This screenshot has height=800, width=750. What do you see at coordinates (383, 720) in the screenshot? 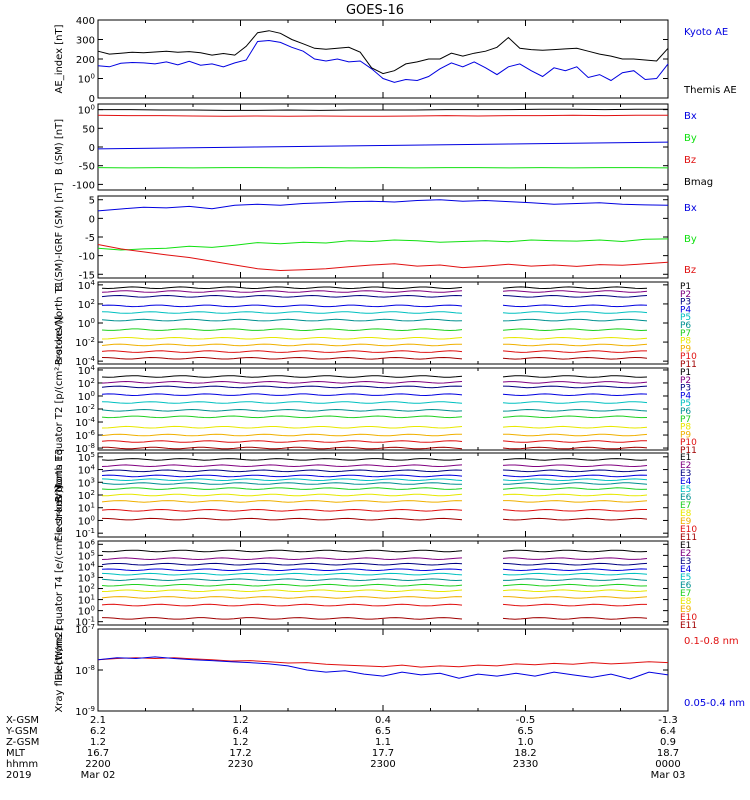
I see `x-axis-value: 0.4` at bounding box center [383, 720].